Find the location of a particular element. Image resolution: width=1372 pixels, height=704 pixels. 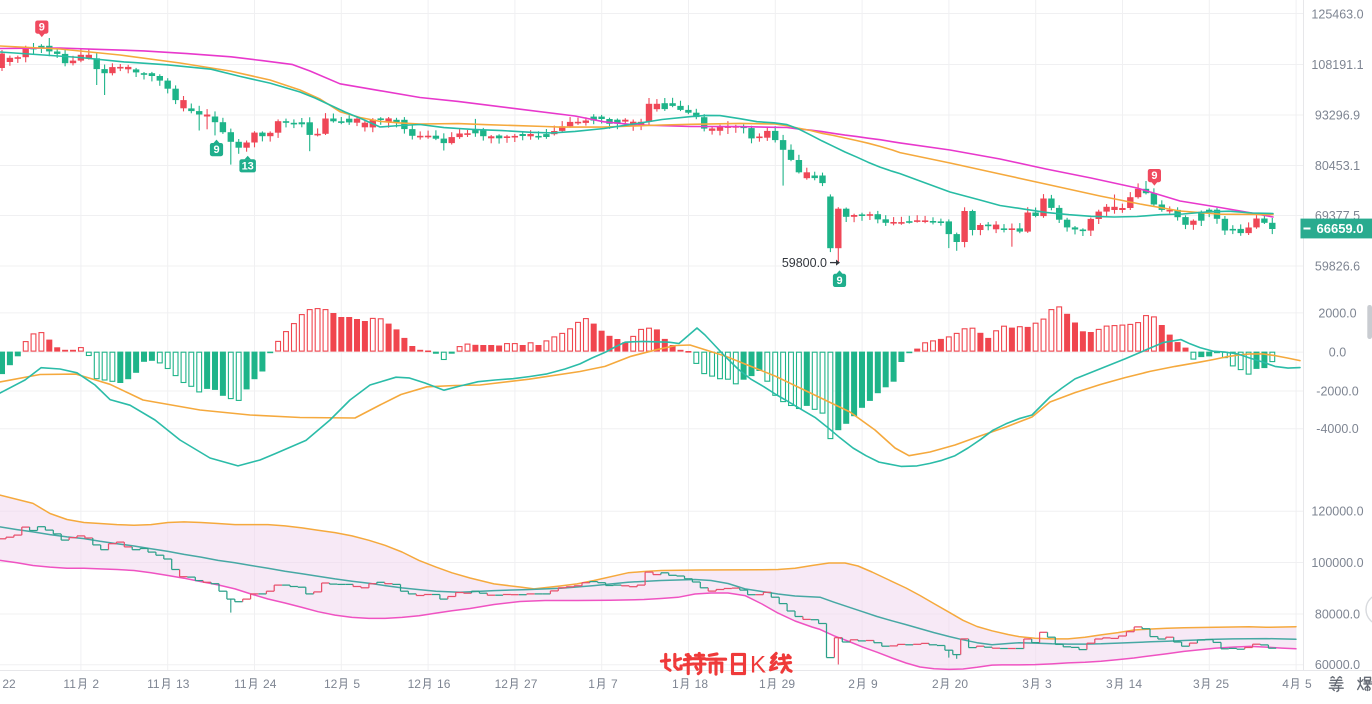

svg-text: -4000.0 is located at coordinates (1337, 429).